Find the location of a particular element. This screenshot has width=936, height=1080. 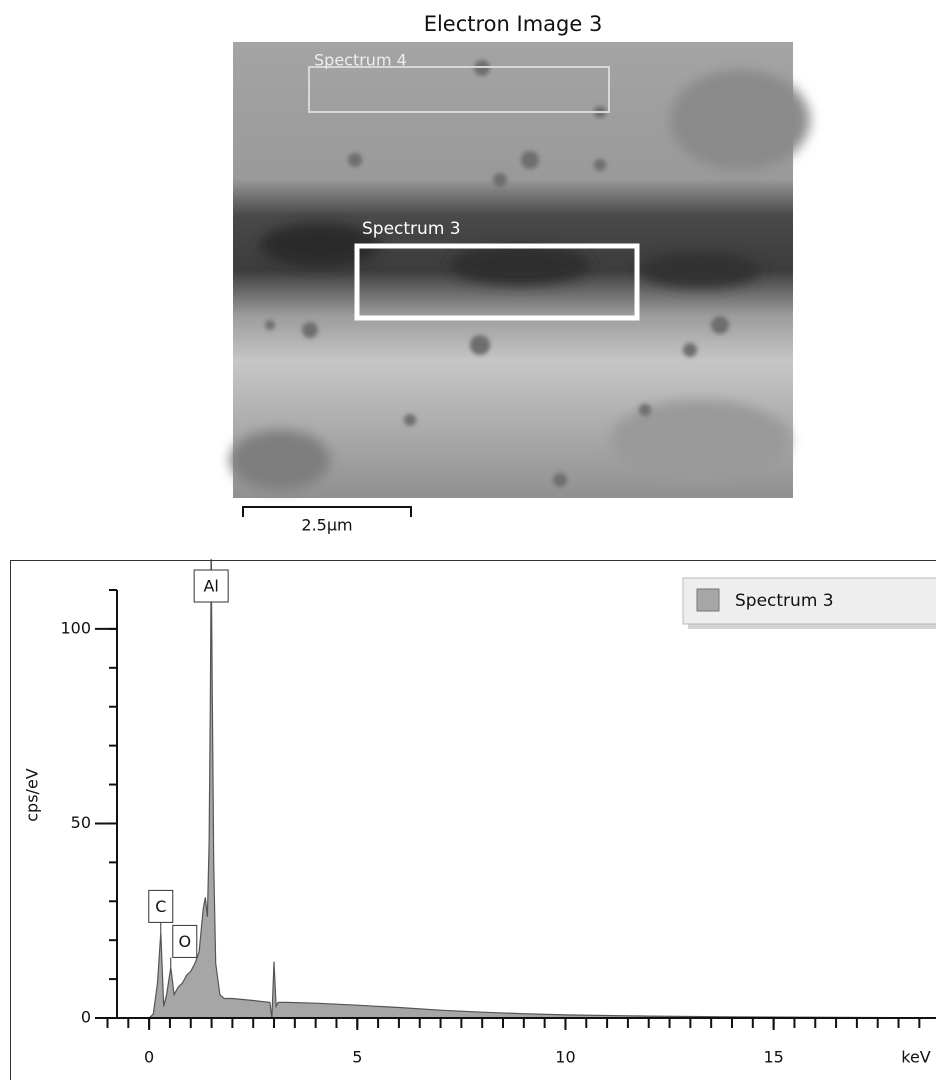

legend-label: Spectrum 3 is located at coordinates (784, 601).